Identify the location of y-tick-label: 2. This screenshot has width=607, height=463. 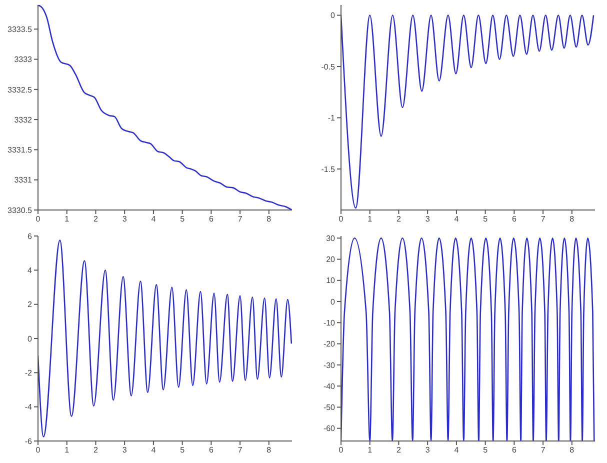
(30, 305).